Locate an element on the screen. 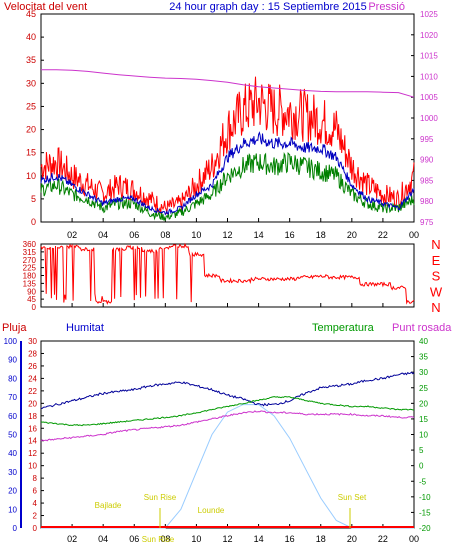 The height and width of the screenshot is (544, 457). temp-ytick-label: 30 is located at coordinates (423, 372).